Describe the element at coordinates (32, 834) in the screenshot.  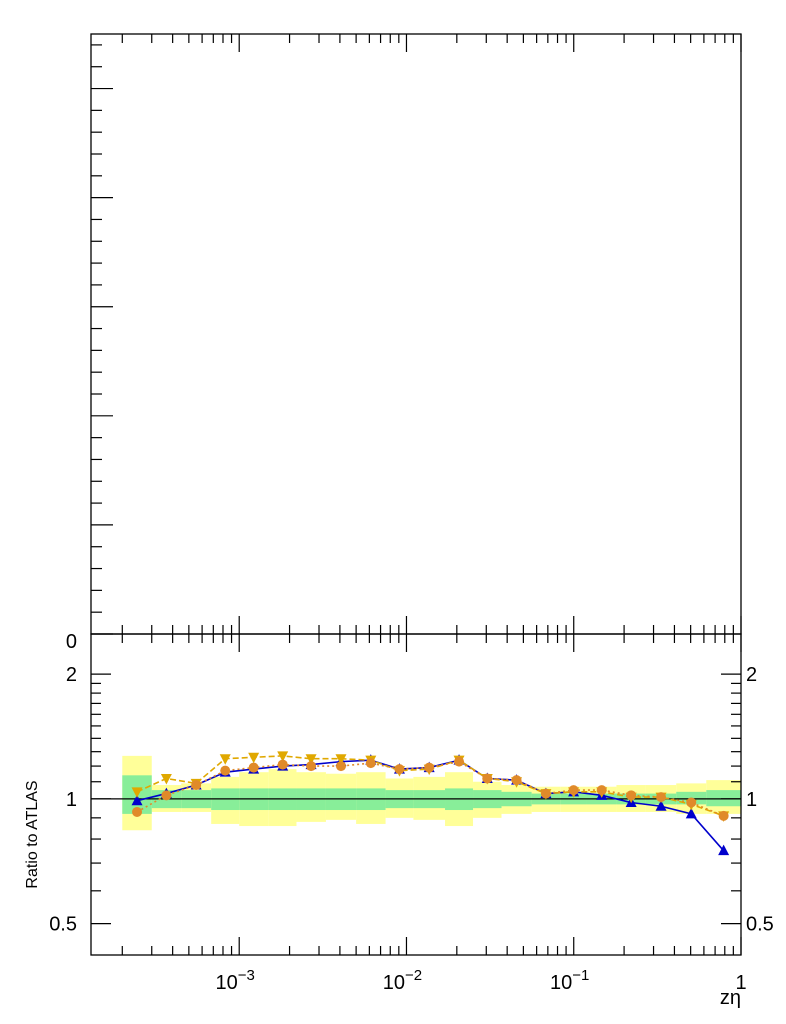
I see `y-axis-title: Ratio to ATLAS` at that location.